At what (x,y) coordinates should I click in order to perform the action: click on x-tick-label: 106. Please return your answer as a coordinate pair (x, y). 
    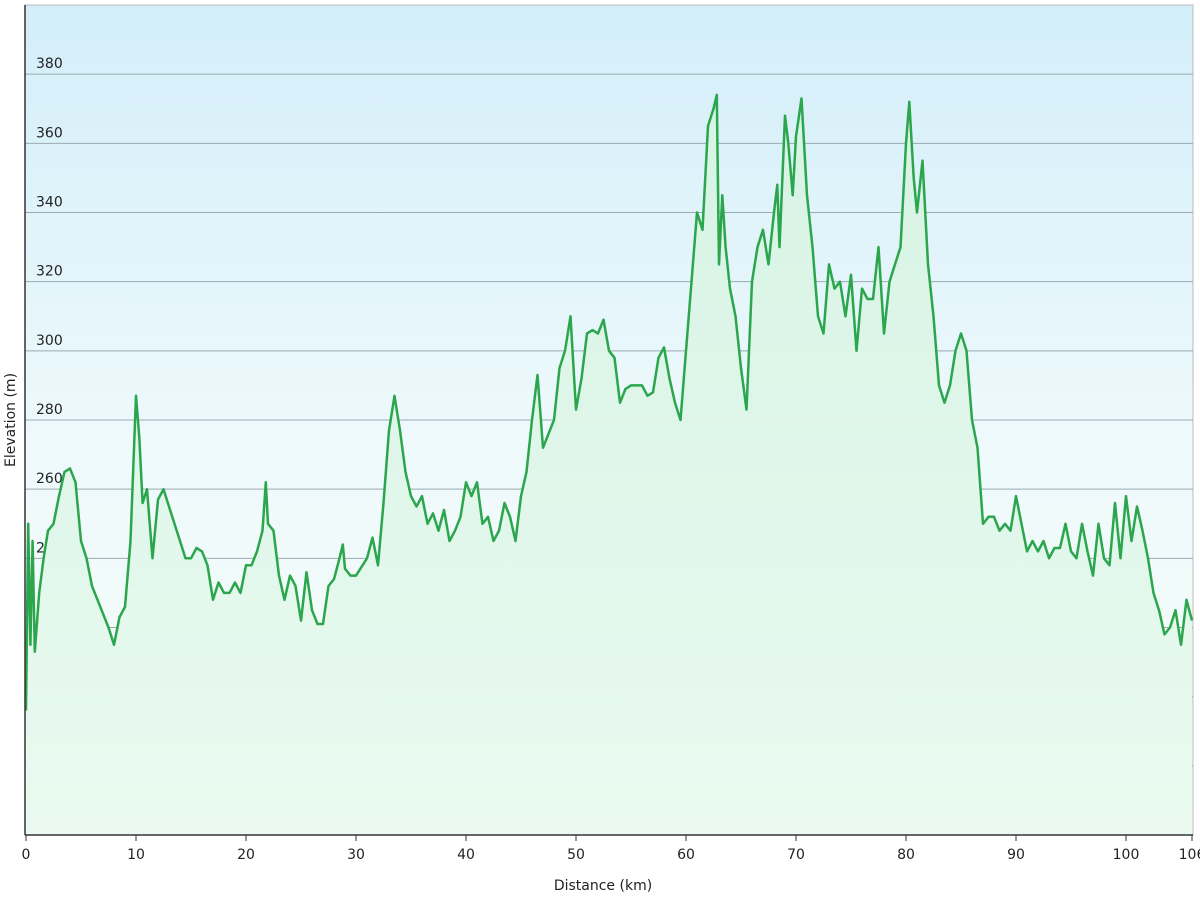
    Looking at the image, I should click on (1189, 855).